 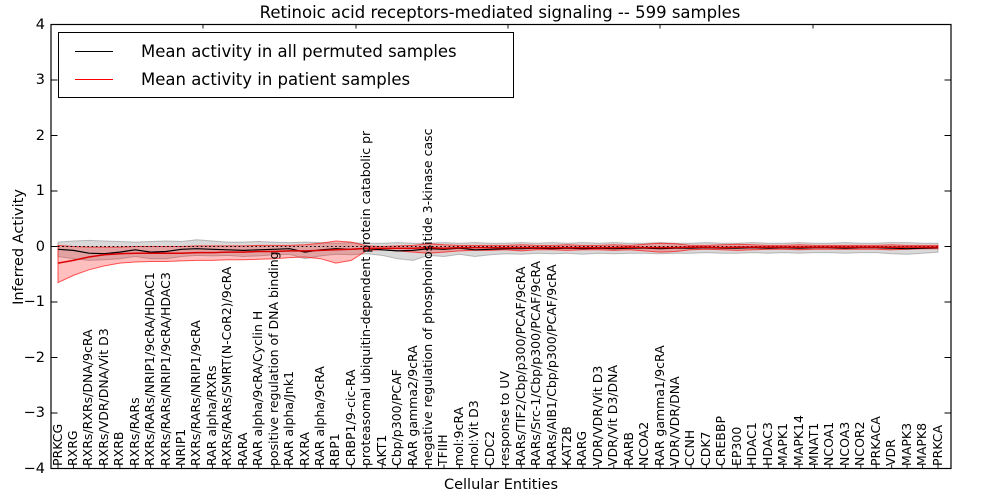 I want to click on x-tick-label: RXRs/RARs/NRIP1/9cRA/HDAC3, so click(x=165, y=369).